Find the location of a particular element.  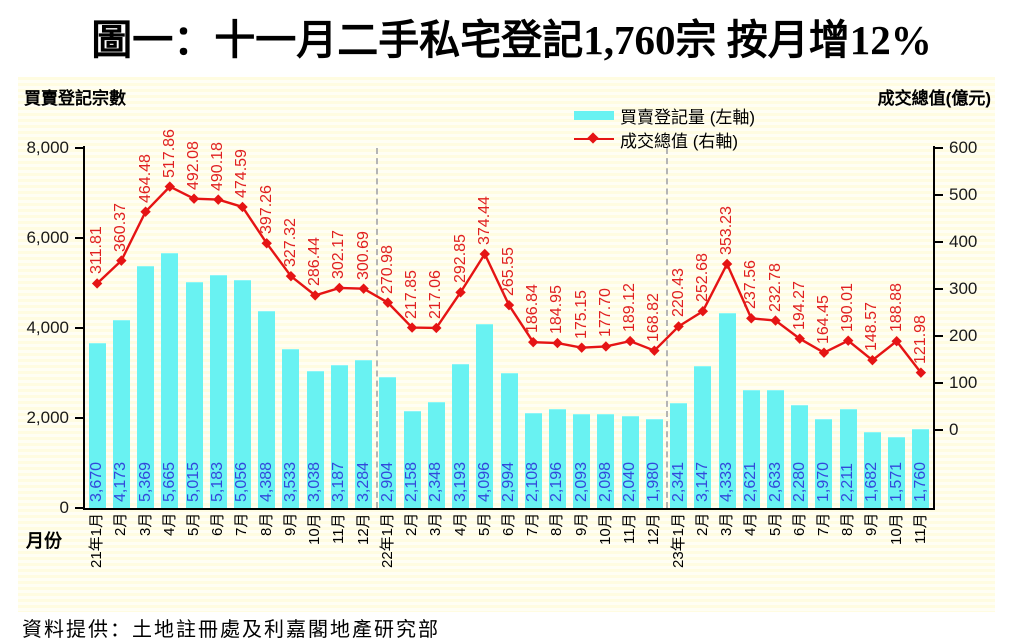

left-axis-tick-label: 4,000 is located at coordinates (47, 327).